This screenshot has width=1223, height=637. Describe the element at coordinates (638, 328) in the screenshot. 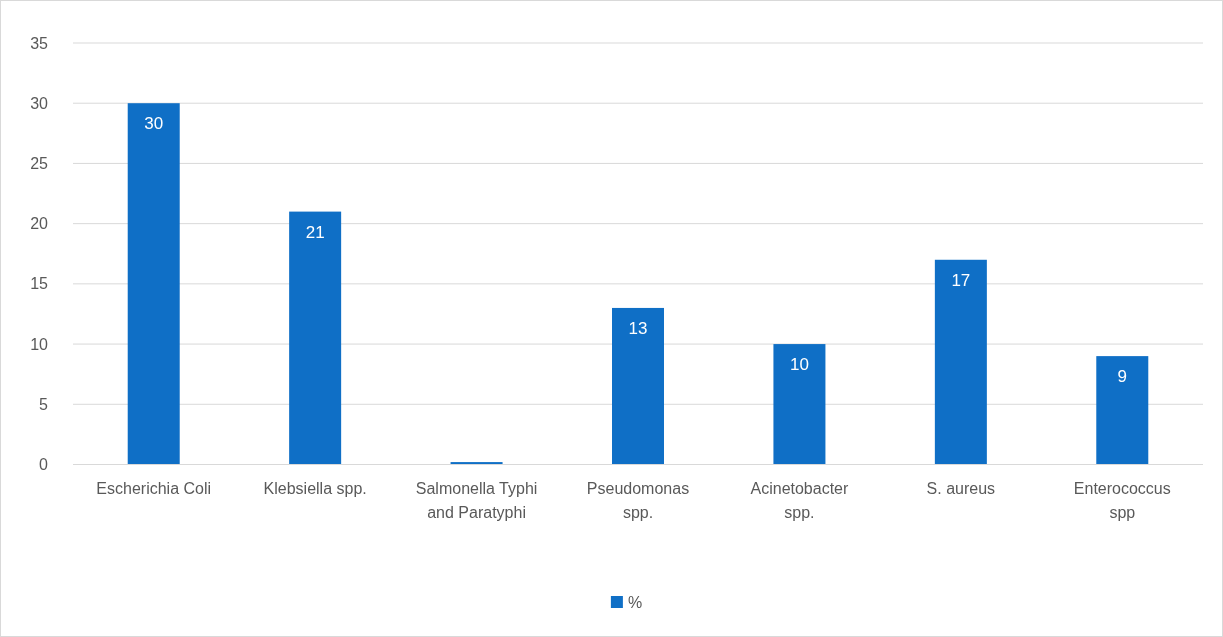

I see `data-label: 13` at that location.